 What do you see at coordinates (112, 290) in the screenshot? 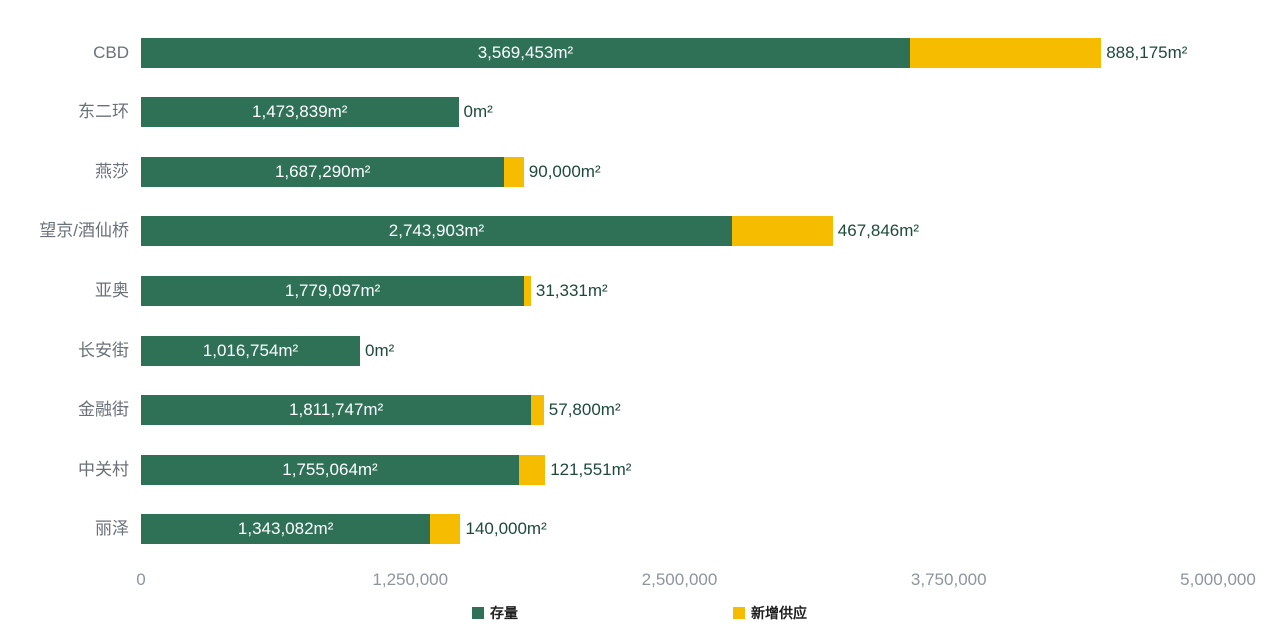
I see `category-label: 亚奥` at bounding box center [112, 290].